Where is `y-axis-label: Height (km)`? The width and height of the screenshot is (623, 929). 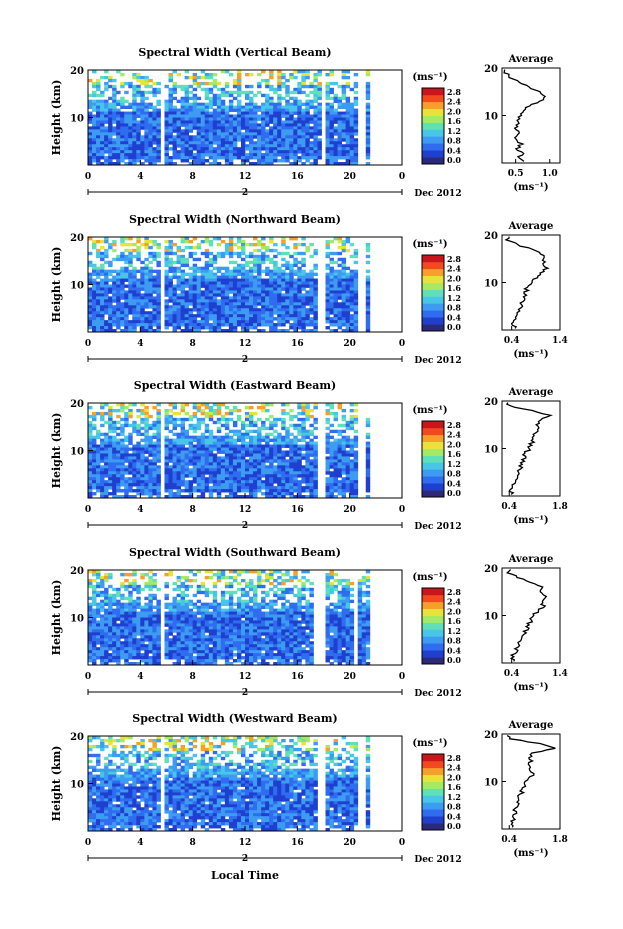 y-axis-label: Height (km) is located at coordinates (56, 285).